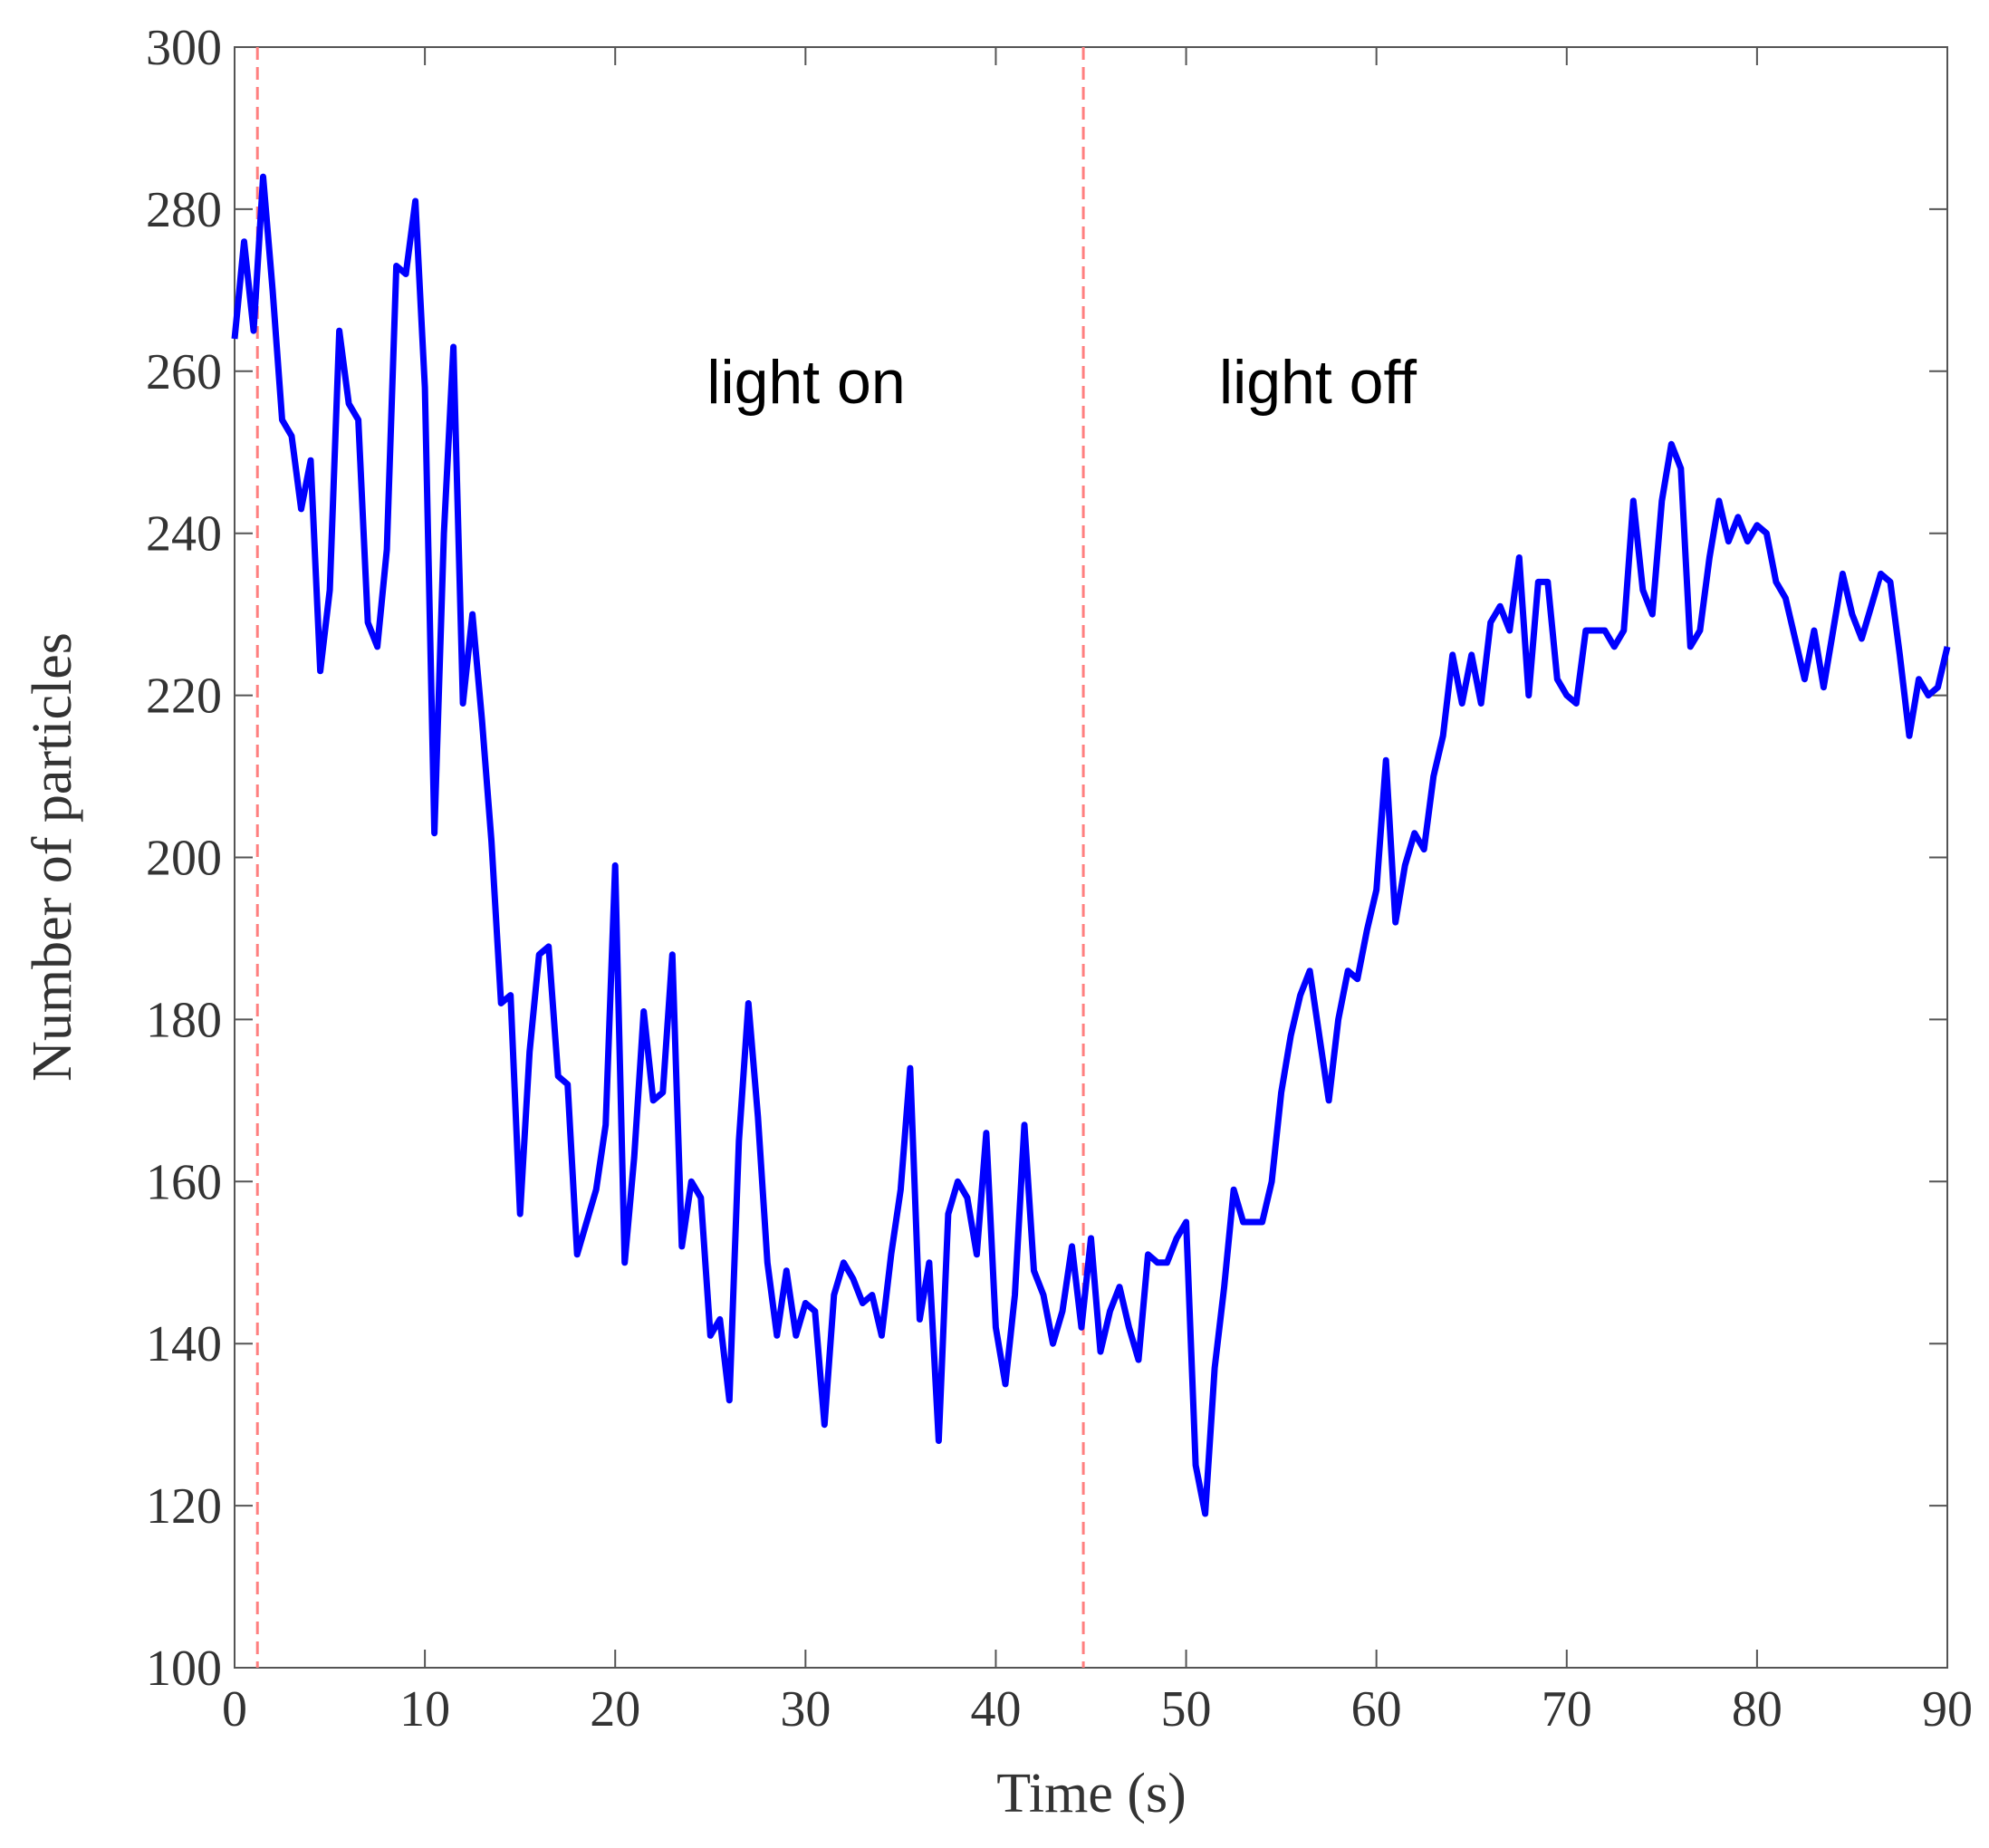  Describe the element at coordinates (1091, 1793) in the screenshot. I see `x-axis-label: Time (s)` at that location.